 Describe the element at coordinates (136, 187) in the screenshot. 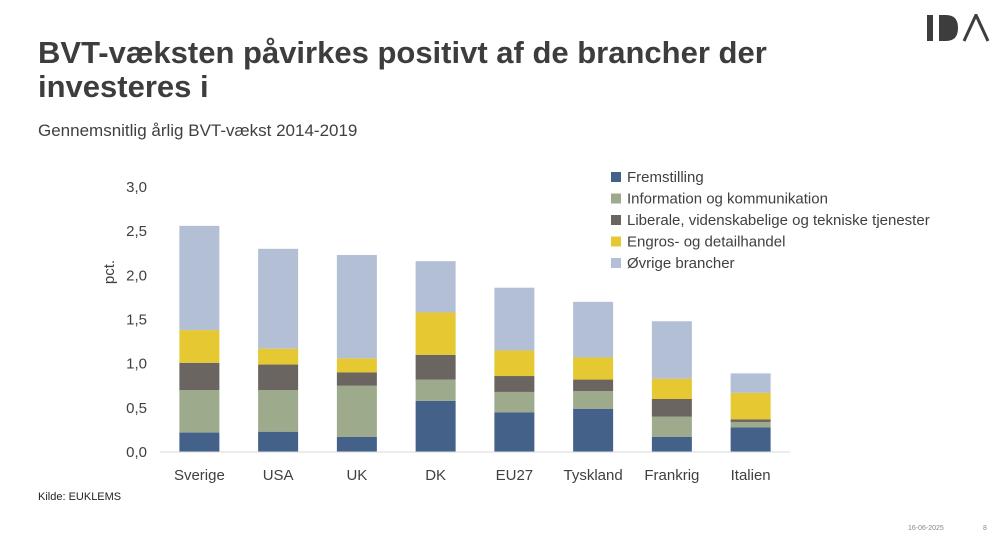

I see `y-tick-label: 3,0` at that location.